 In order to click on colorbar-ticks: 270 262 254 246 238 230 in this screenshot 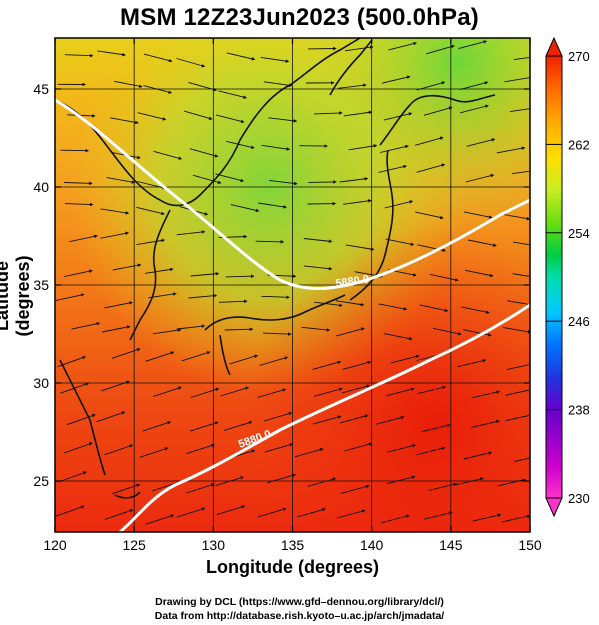, I will do `click(568, 277)`.